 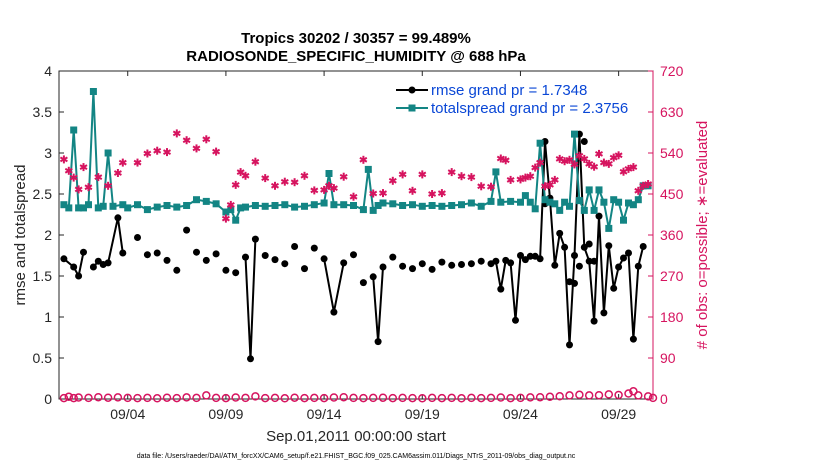 What do you see at coordinates (412, 90) in the screenshot?
I see `legend-rmse-marker` at bounding box center [412, 90].